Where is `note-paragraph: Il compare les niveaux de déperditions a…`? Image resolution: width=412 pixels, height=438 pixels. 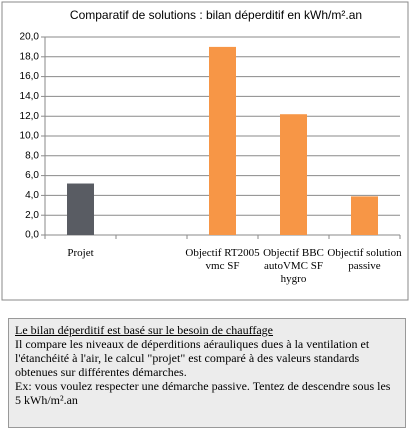
note-paragraph: Il compare les niveaux de déperditions a… is located at coordinates (192, 358).